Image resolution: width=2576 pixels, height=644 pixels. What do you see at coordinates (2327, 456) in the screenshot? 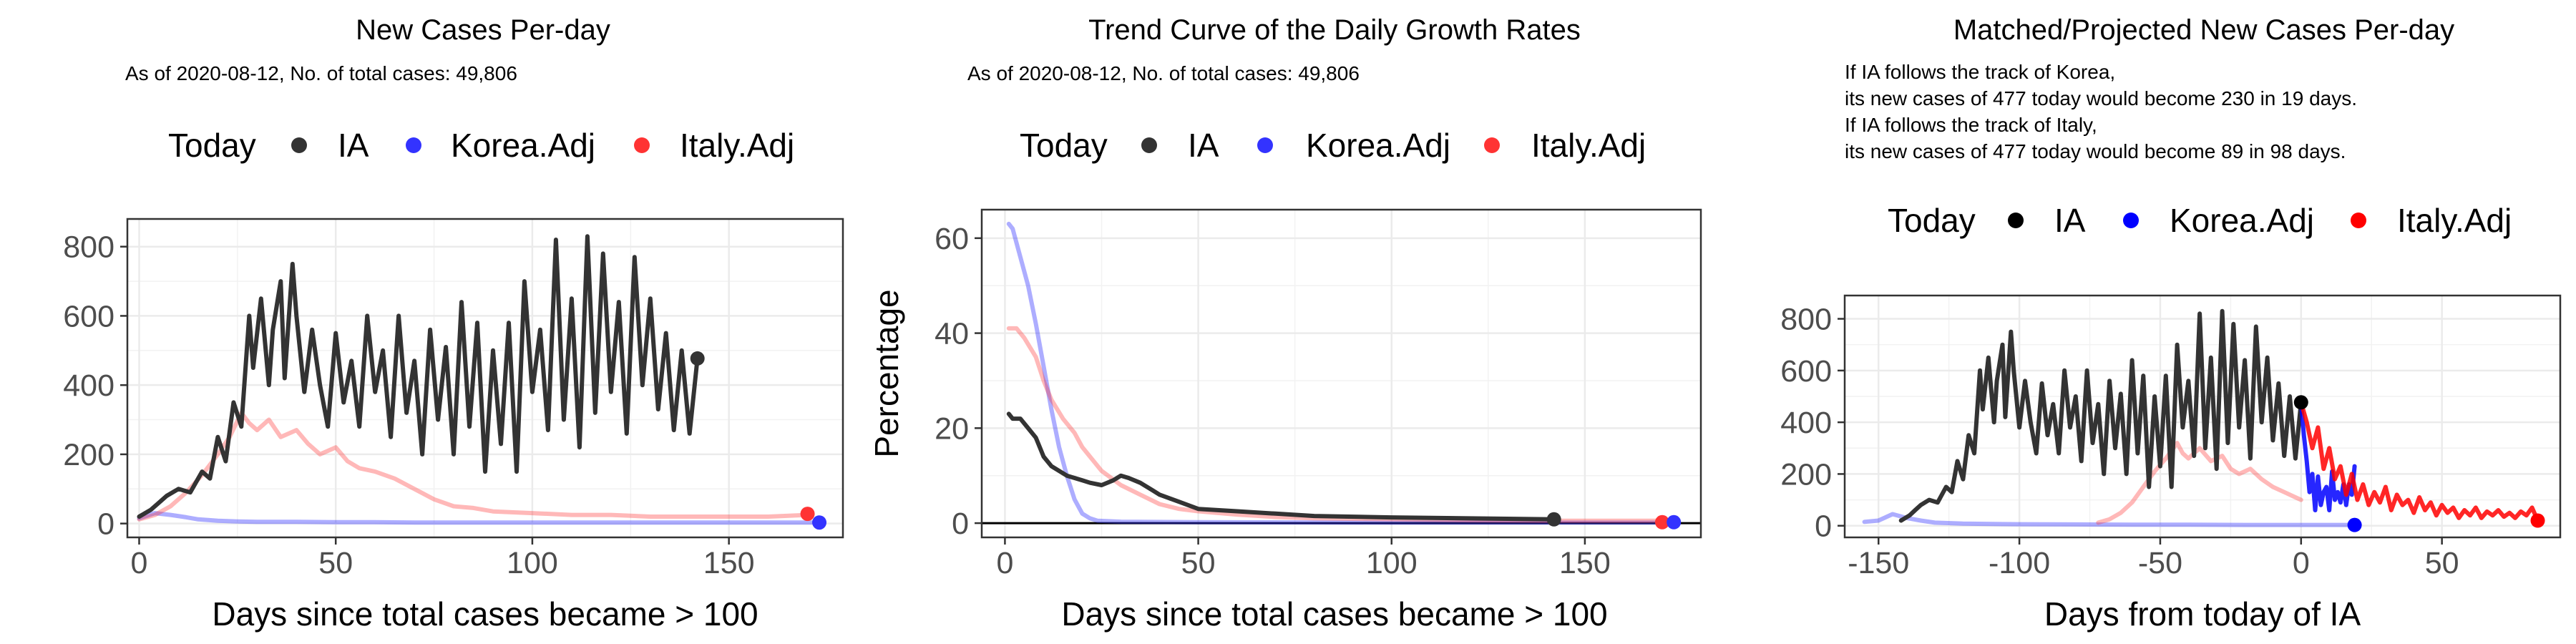
I see `series-line-korea-adj-projected` at bounding box center [2327, 456].